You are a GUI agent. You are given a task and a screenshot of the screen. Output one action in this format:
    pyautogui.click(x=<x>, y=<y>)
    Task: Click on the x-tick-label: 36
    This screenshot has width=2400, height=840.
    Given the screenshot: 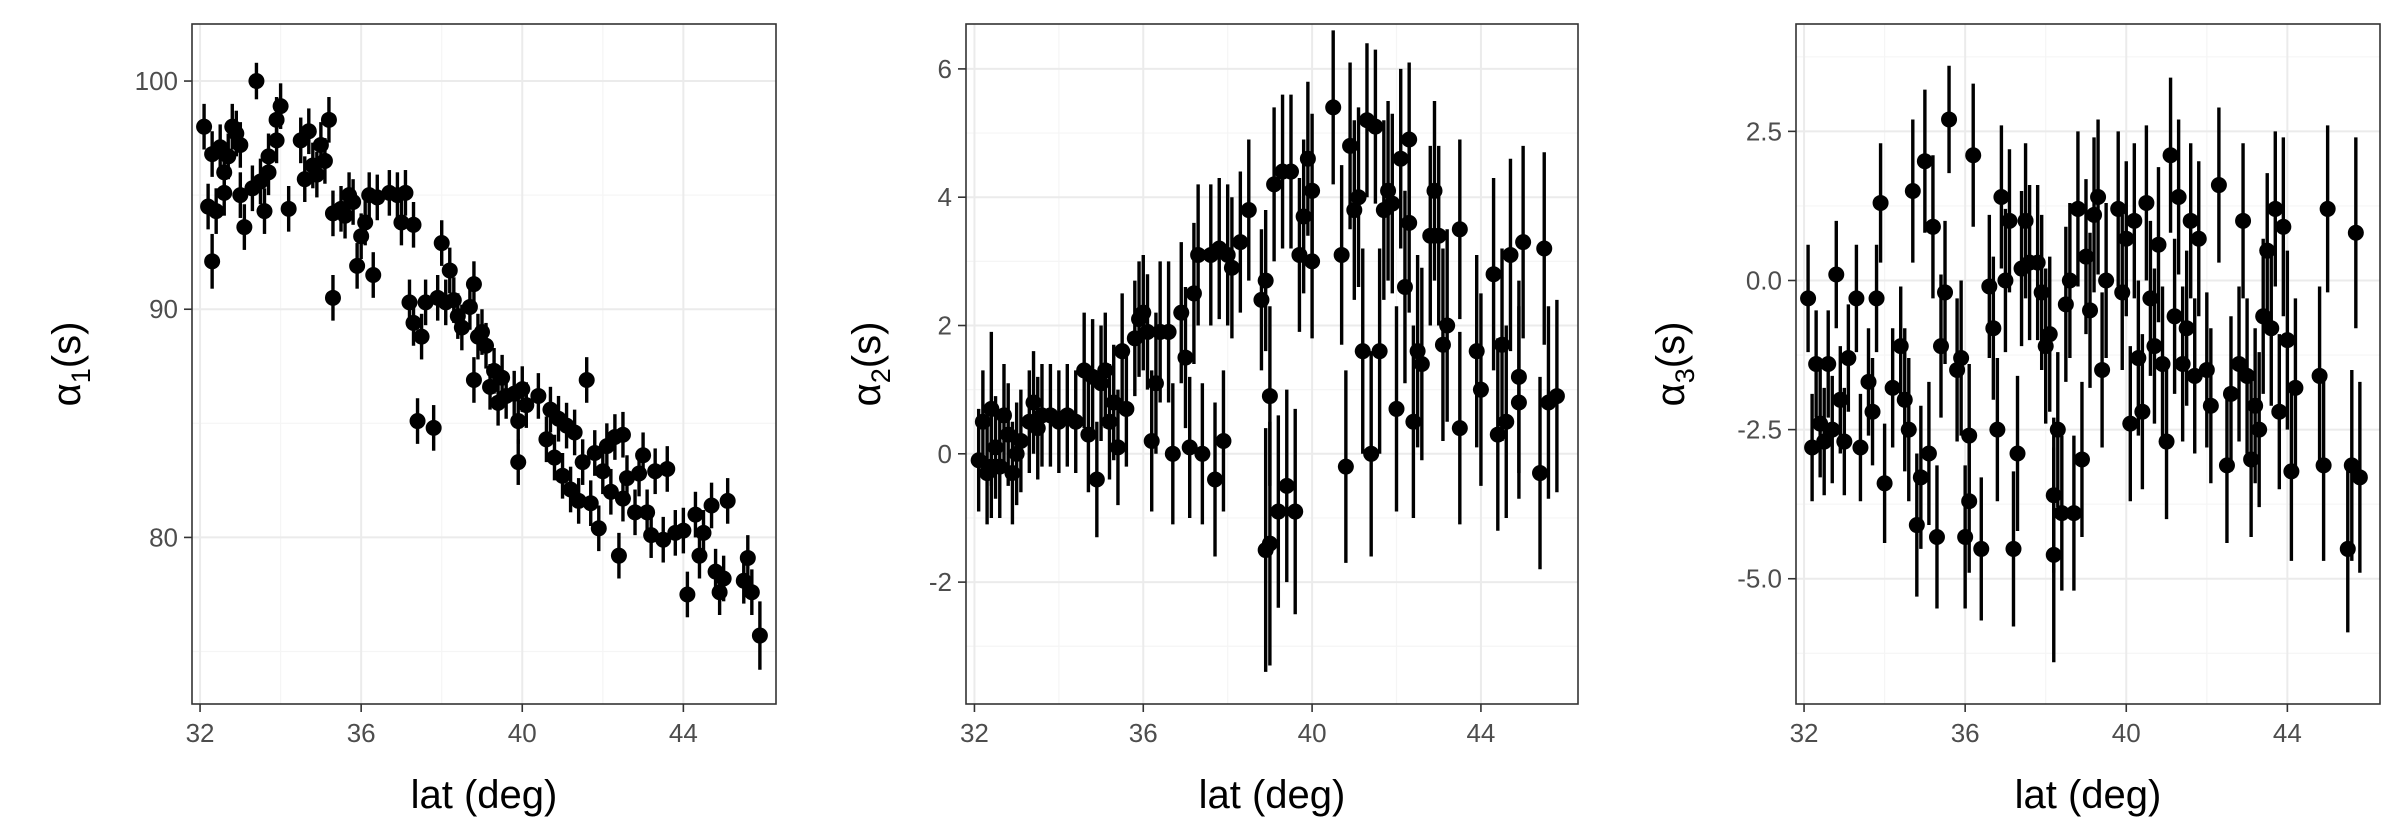 What is the action you would take?
    pyautogui.click(x=1965, y=733)
    